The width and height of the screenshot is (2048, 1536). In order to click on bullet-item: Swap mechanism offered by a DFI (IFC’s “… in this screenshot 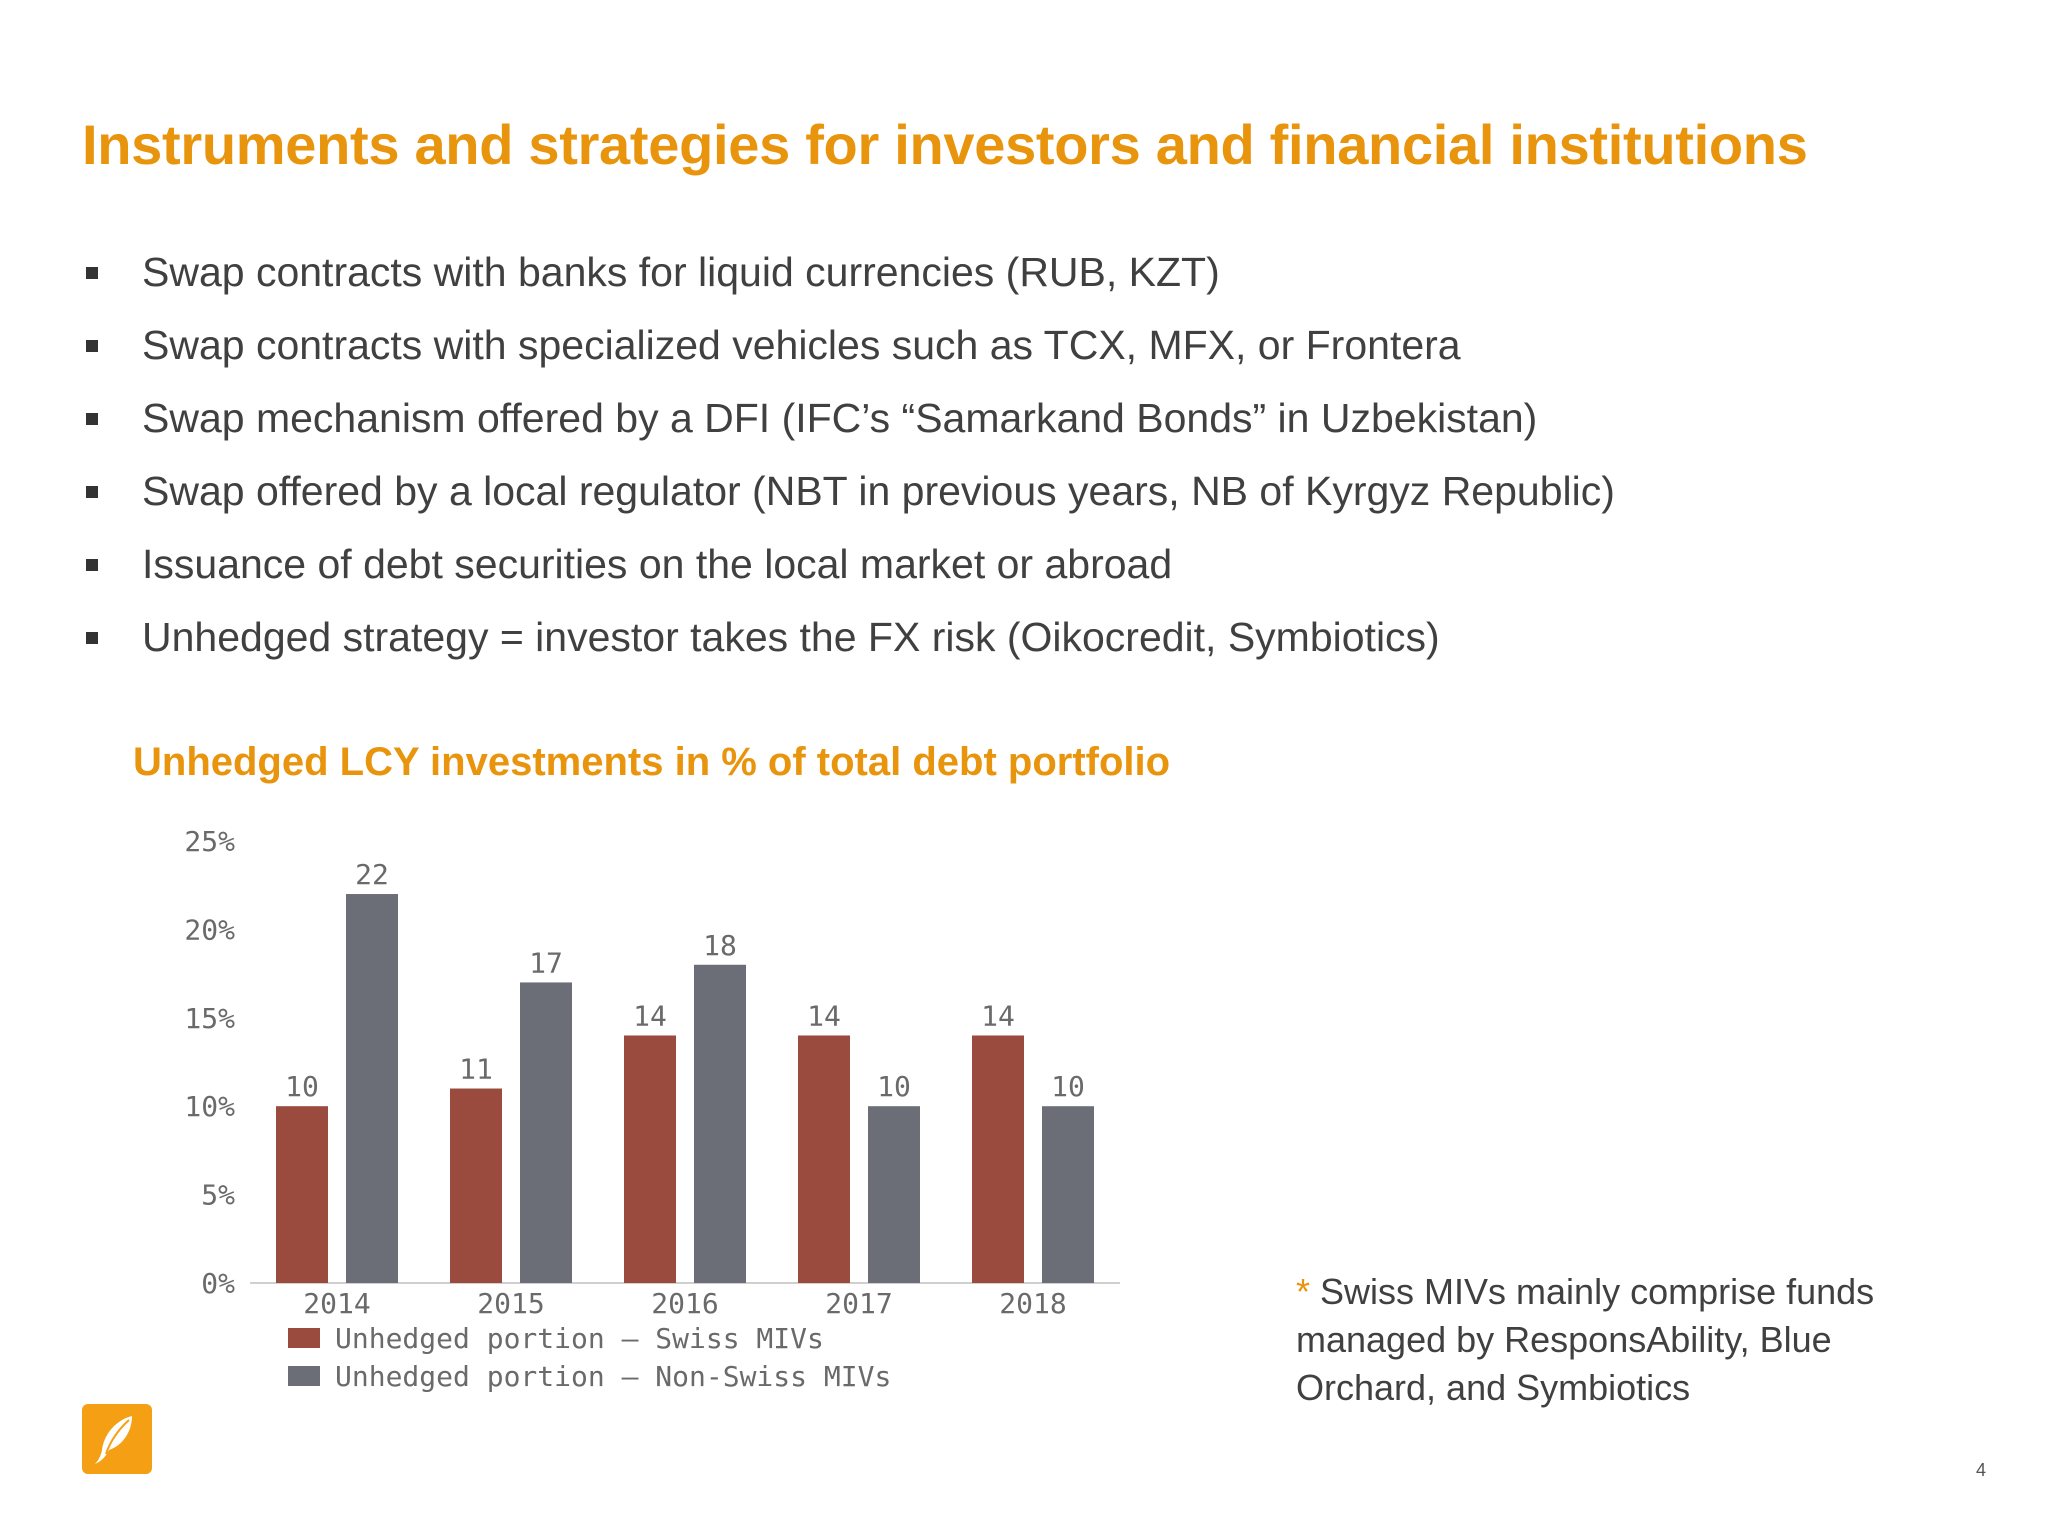, I will do `click(1022, 418)`.